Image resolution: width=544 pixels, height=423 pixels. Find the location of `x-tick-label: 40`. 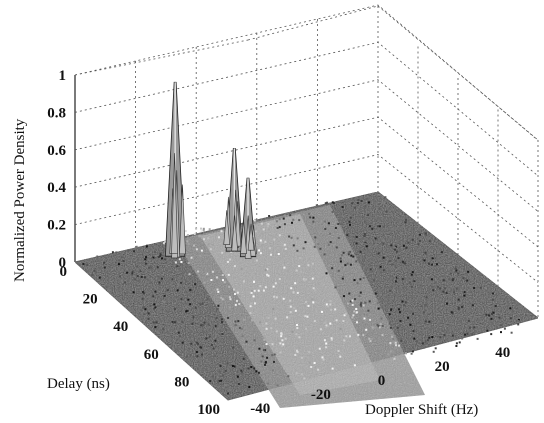

x-tick-label: 40 is located at coordinates (502, 353).